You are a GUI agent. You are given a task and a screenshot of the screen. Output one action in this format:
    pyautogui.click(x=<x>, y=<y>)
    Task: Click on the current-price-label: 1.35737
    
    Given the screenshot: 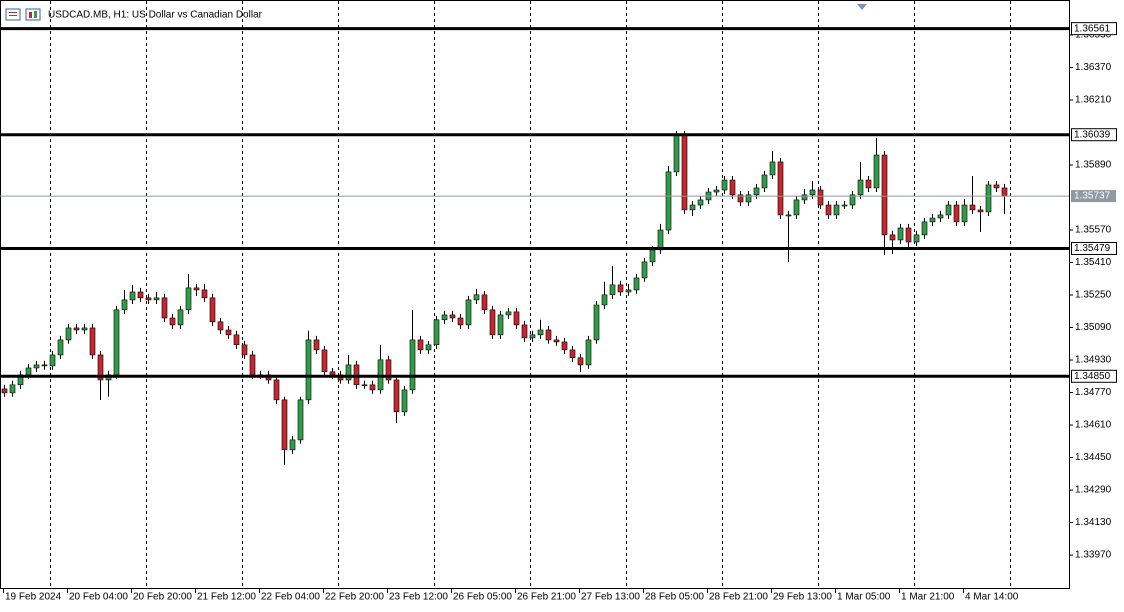 What is the action you would take?
    pyautogui.click(x=1092, y=196)
    